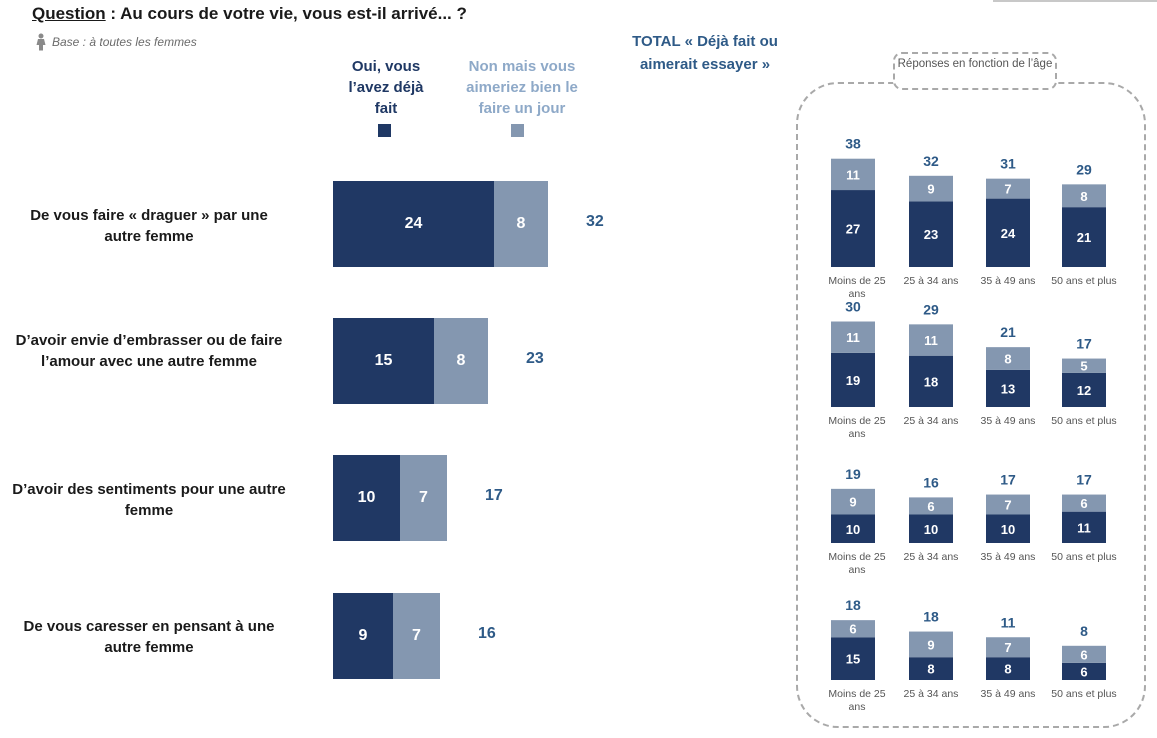 This screenshot has width=1157, height=738. Describe the element at coordinates (521, 224) in the screenshot. I see `bar-would-like-1: 8` at that location.